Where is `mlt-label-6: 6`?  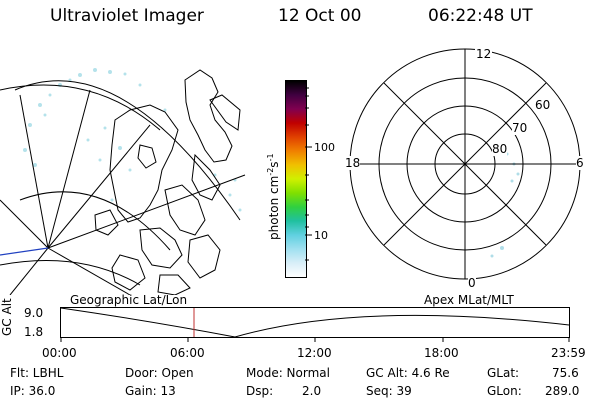
mlt-label-6: 6 is located at coordinates (580, 163).